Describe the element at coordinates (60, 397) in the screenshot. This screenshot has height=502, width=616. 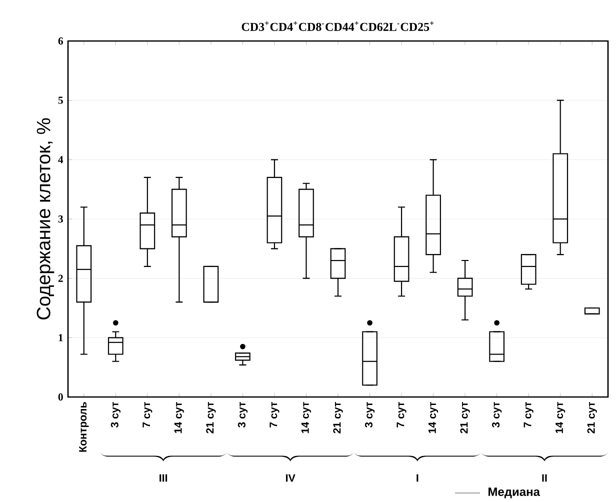
I see `y-tick-label: 0` at that location.